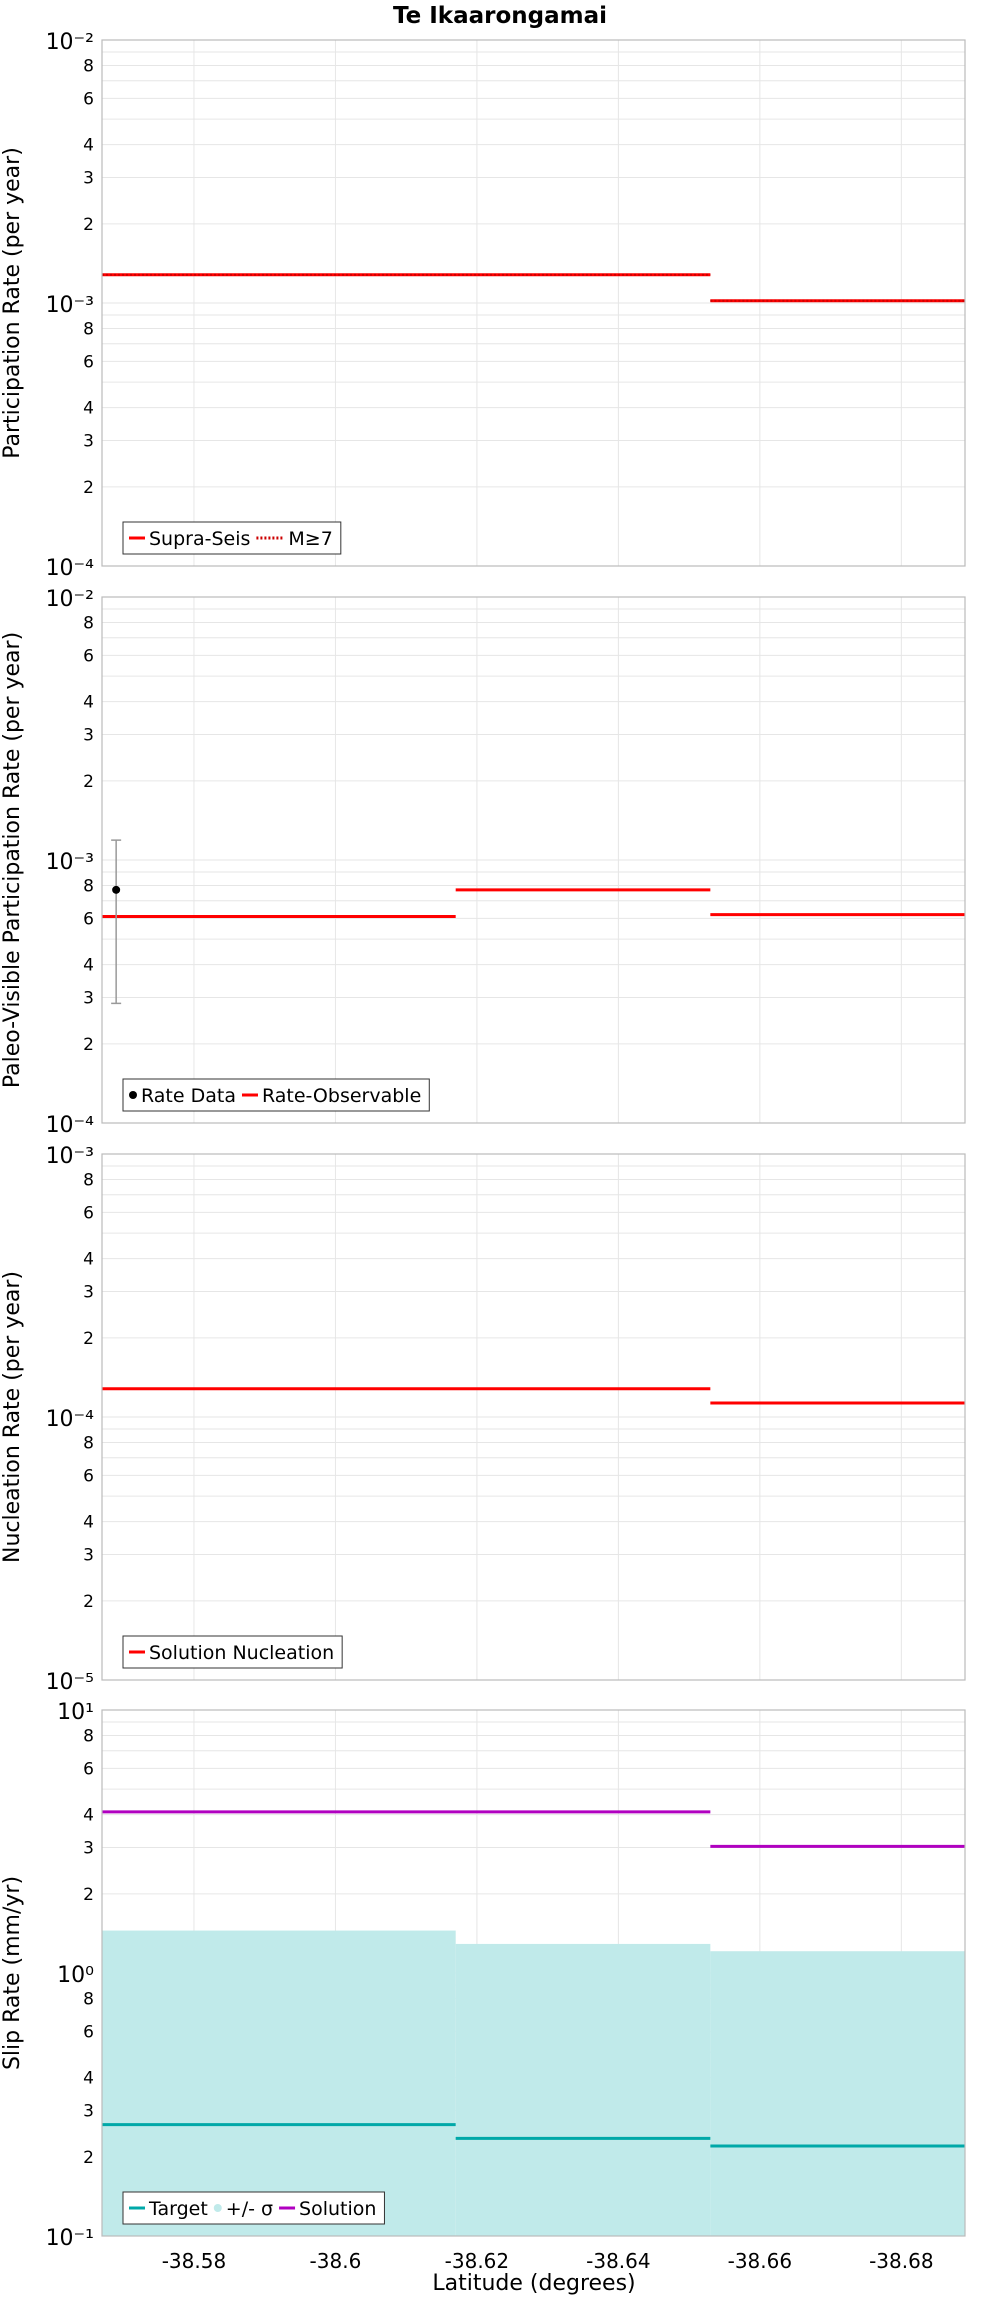 Image resolution: width=1000 pixels, height=2300 pixels. Describe the element at coordinates (75, 1975) in the screenshot. I see `y-tick-label-decade: 10⁰` at that location.